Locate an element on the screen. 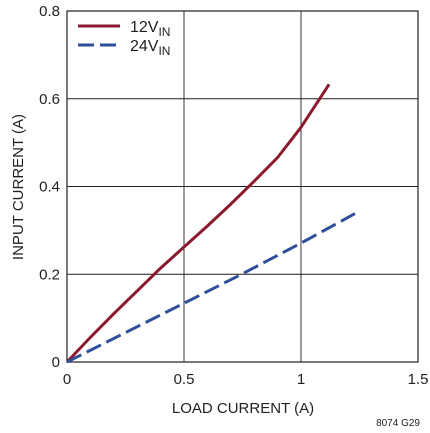 This screenshot has height=433, width=430. y-tick-labels: 0 0.2 0.4 0.6 0.8 is located at coordinates (49, 187).